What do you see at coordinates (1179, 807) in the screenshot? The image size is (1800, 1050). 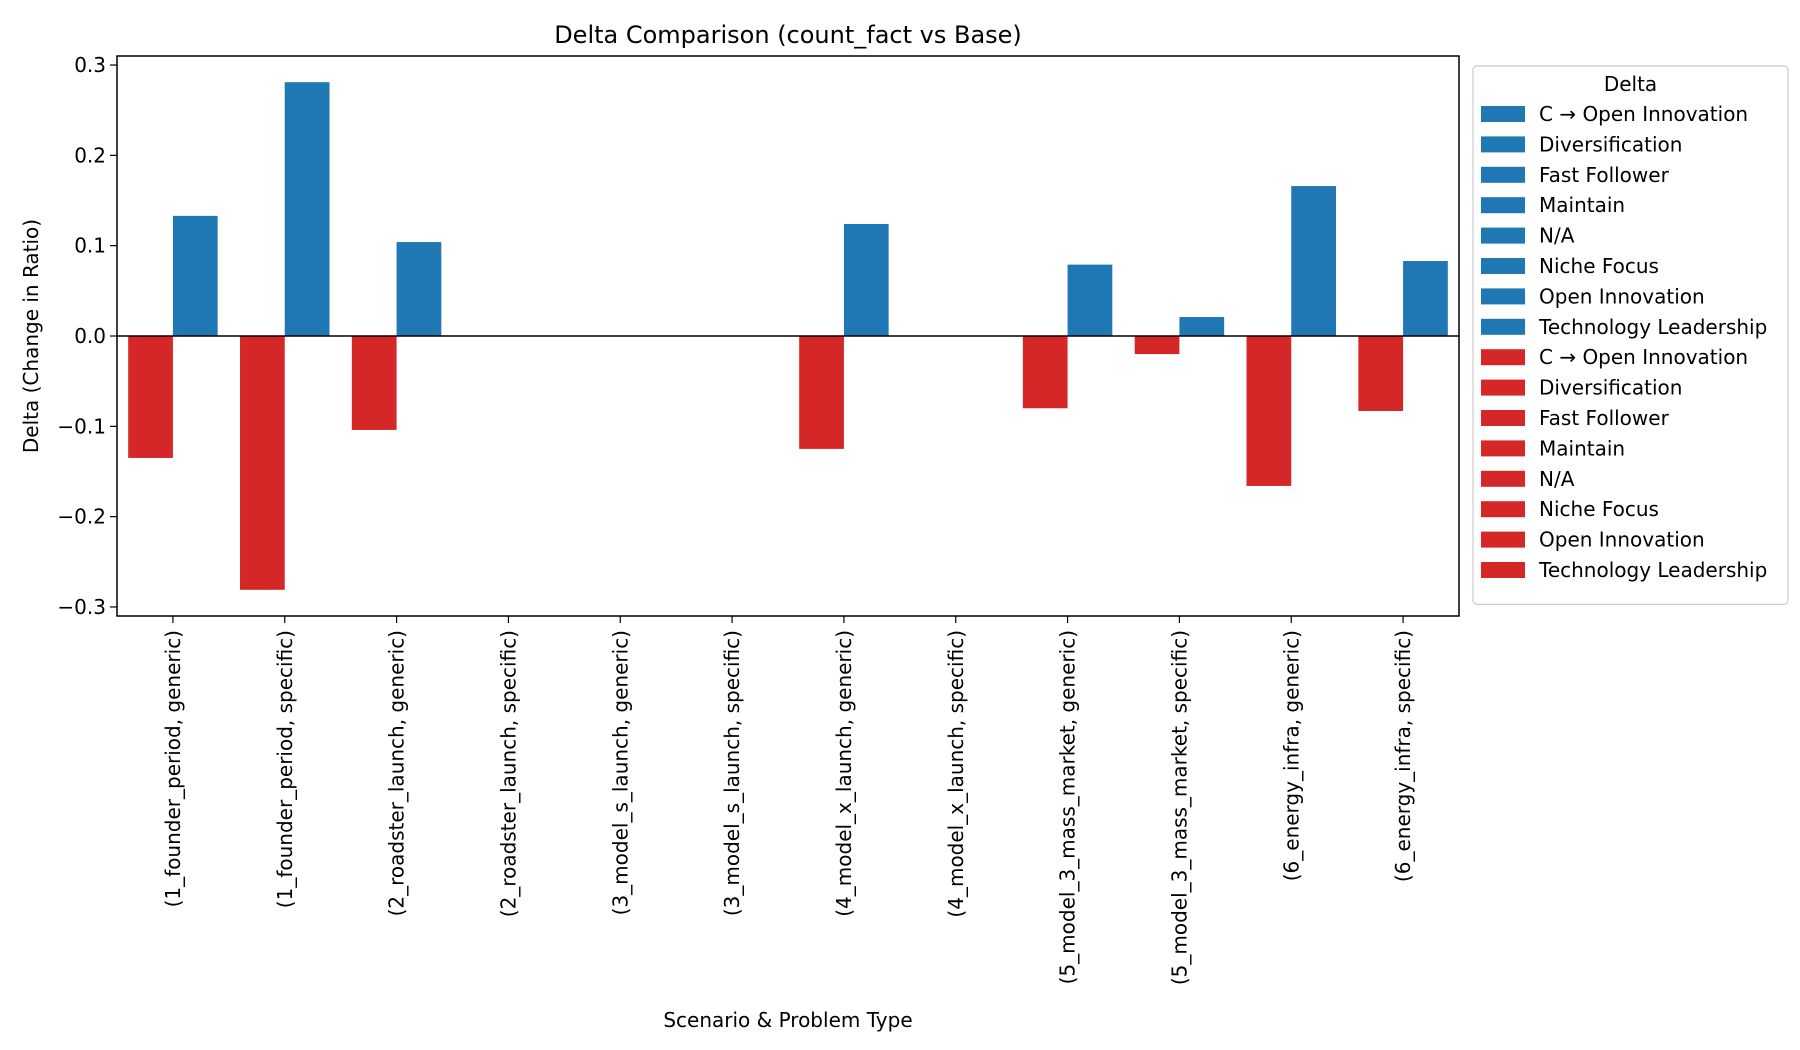 I see `x-tick-label: (5_model_3_mass_market, specific)` at bounding box center [1179, 807].